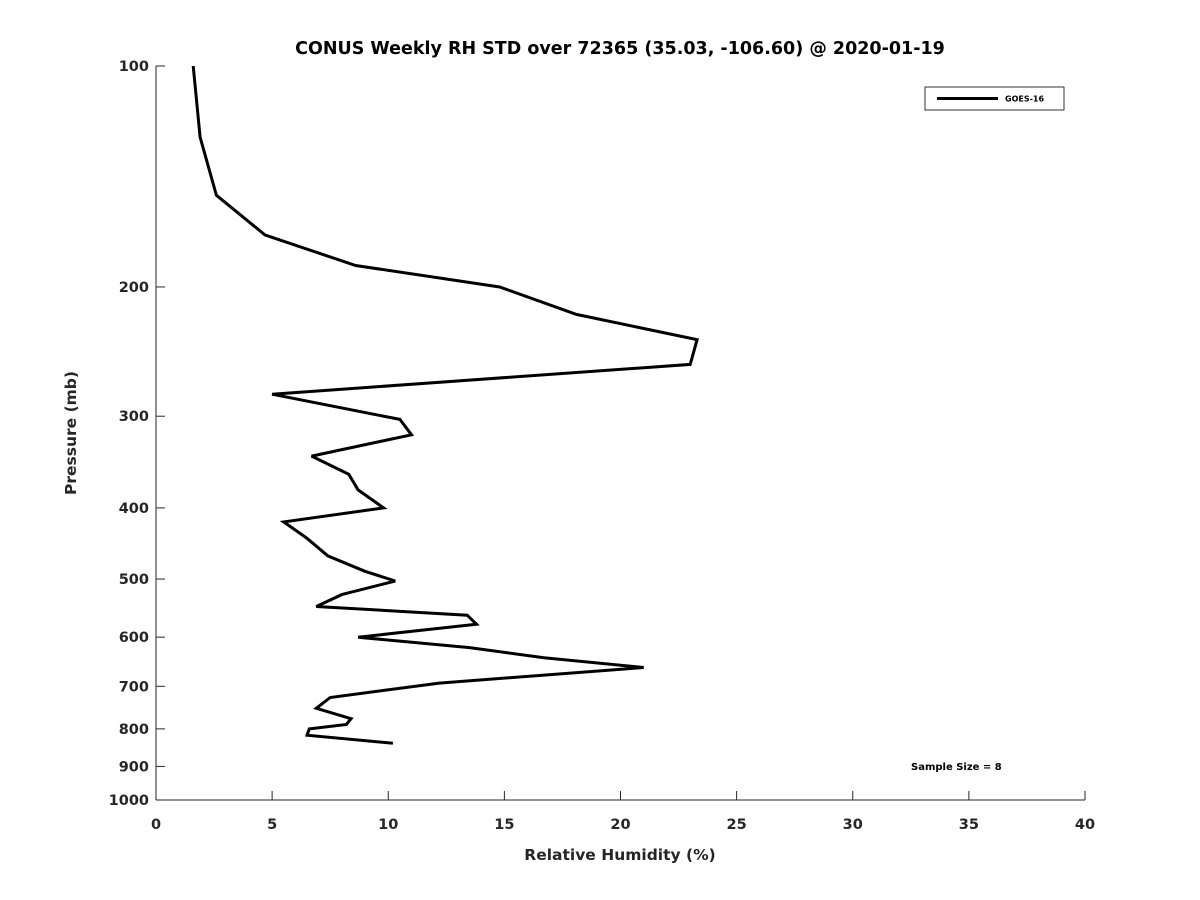 The height and width of the screenshot is (900, 1200). What do you see at coordinates (134, 67) in the screenshot?
I see `y-tick-label: 100` at bounding box center [134, 67].